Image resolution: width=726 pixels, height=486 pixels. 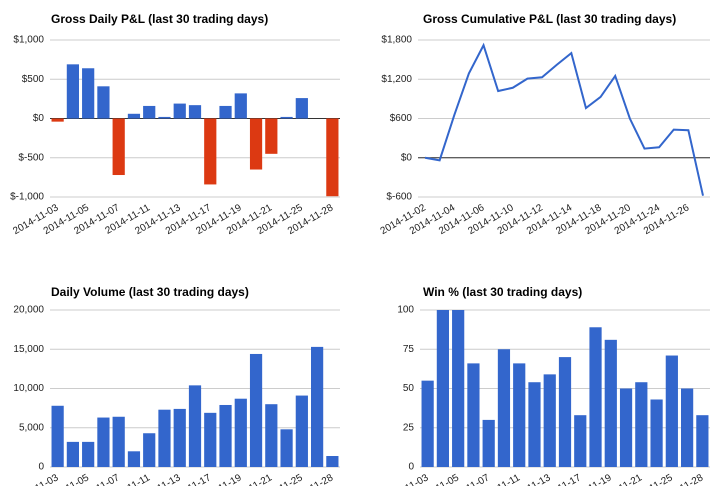 I want to click on y-tick-label: $-1,000, so click(x=27, y=197).